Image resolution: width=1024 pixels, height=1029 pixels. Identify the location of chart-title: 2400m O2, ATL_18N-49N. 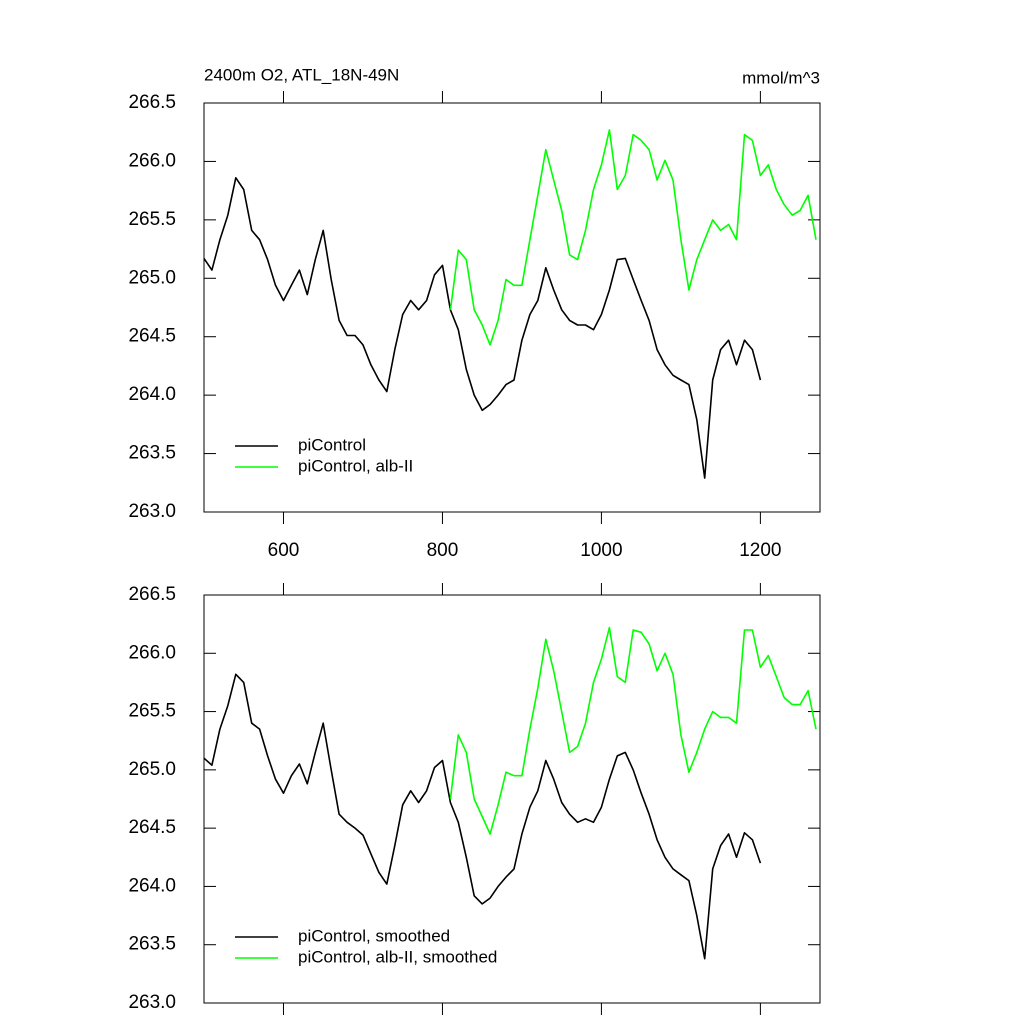
(301, 74).